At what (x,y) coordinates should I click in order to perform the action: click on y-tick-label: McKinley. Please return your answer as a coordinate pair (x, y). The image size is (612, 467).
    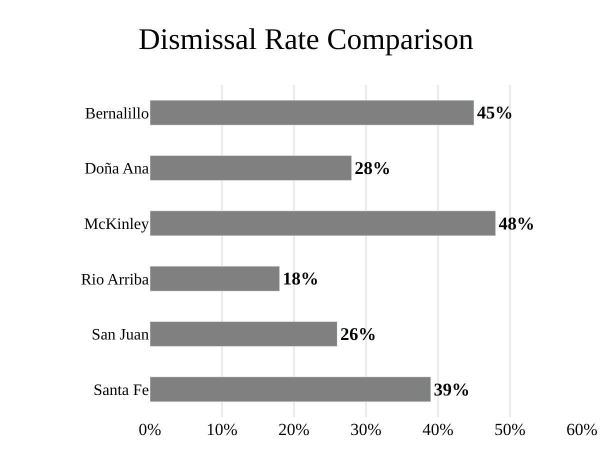
    Looking at the image, I should click on (116, 224).